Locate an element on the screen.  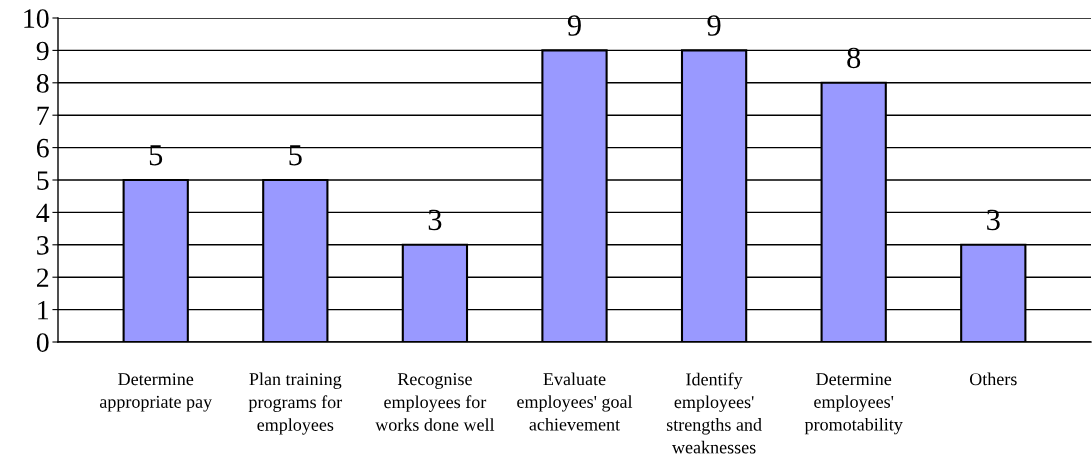
x-tick-label: Identify employees' strengths and weaknesses is located at coordinates (714, 413).